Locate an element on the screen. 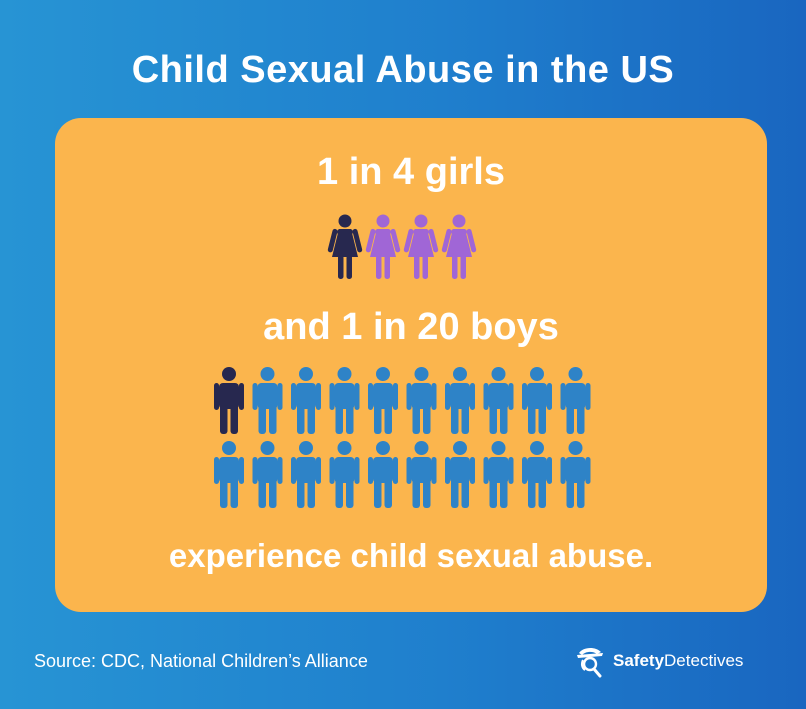 The height and width of the screenshot is (709, 806). brand-name-bold: Safety is located at coordinates (639, 660).